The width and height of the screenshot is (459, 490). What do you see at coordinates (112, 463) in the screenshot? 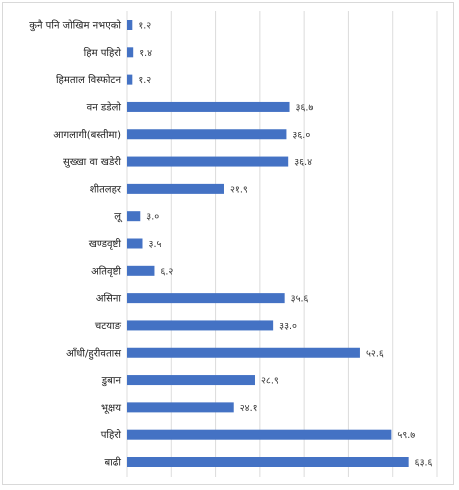
I see `category-label: बाढी` at bounding box center [112, 463].